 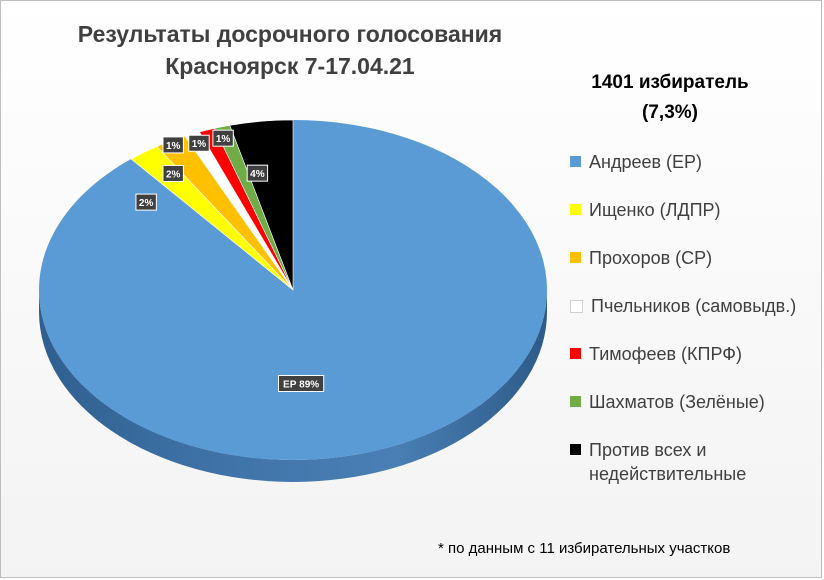 I want to click on legend-label: Шахматов (Зелёные), so click(x=677, y=402).